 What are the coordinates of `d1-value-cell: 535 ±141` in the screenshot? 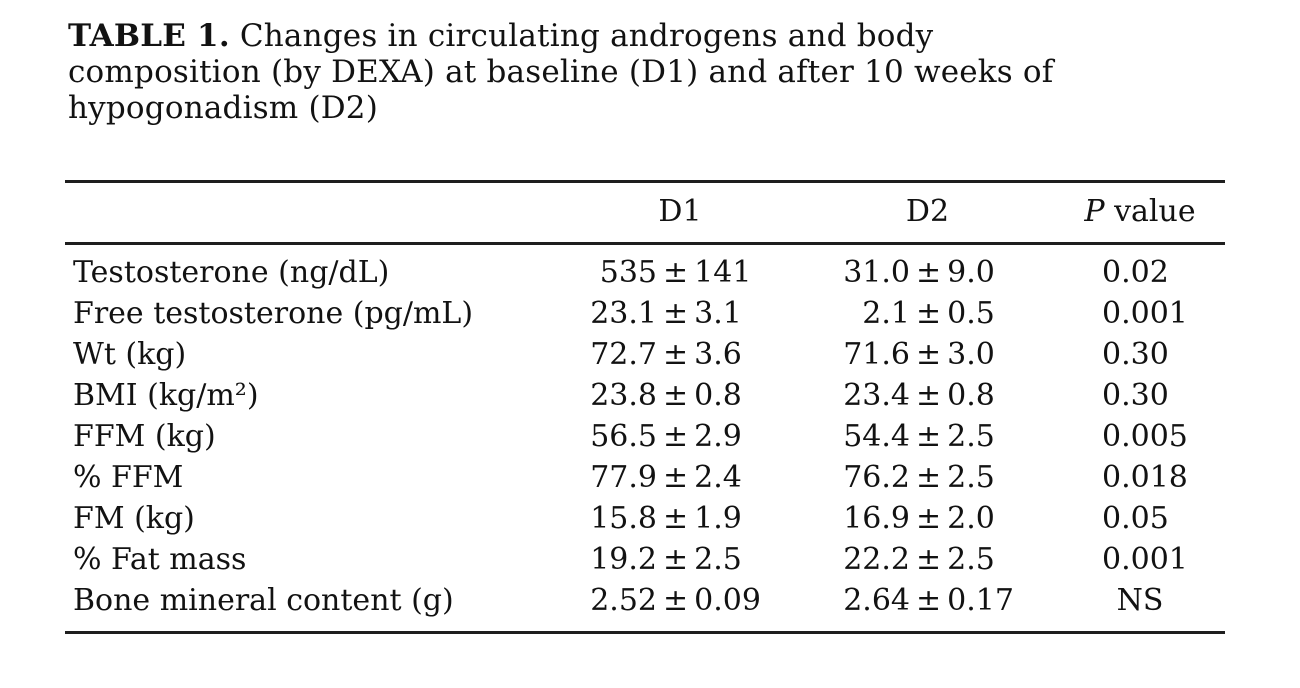 It's located at (680, 272).